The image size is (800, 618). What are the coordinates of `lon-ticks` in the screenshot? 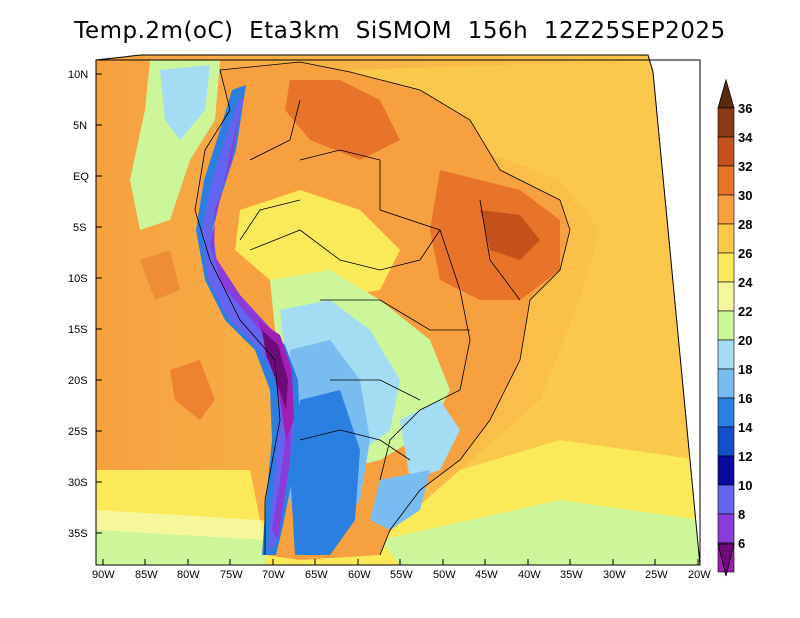 It's located at (400, 562).